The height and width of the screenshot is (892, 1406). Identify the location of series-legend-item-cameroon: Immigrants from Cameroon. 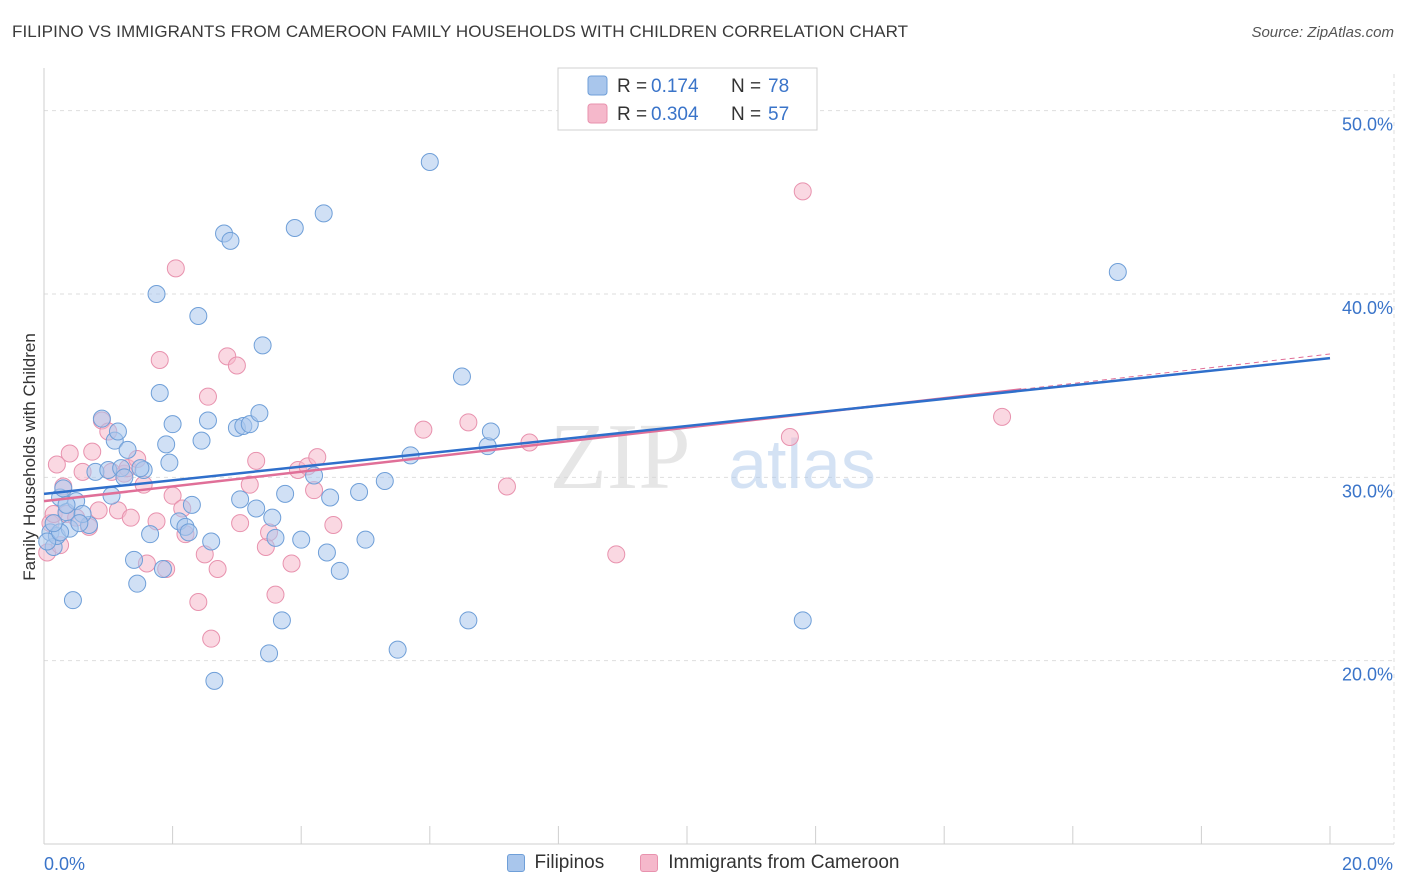
(769, 863).